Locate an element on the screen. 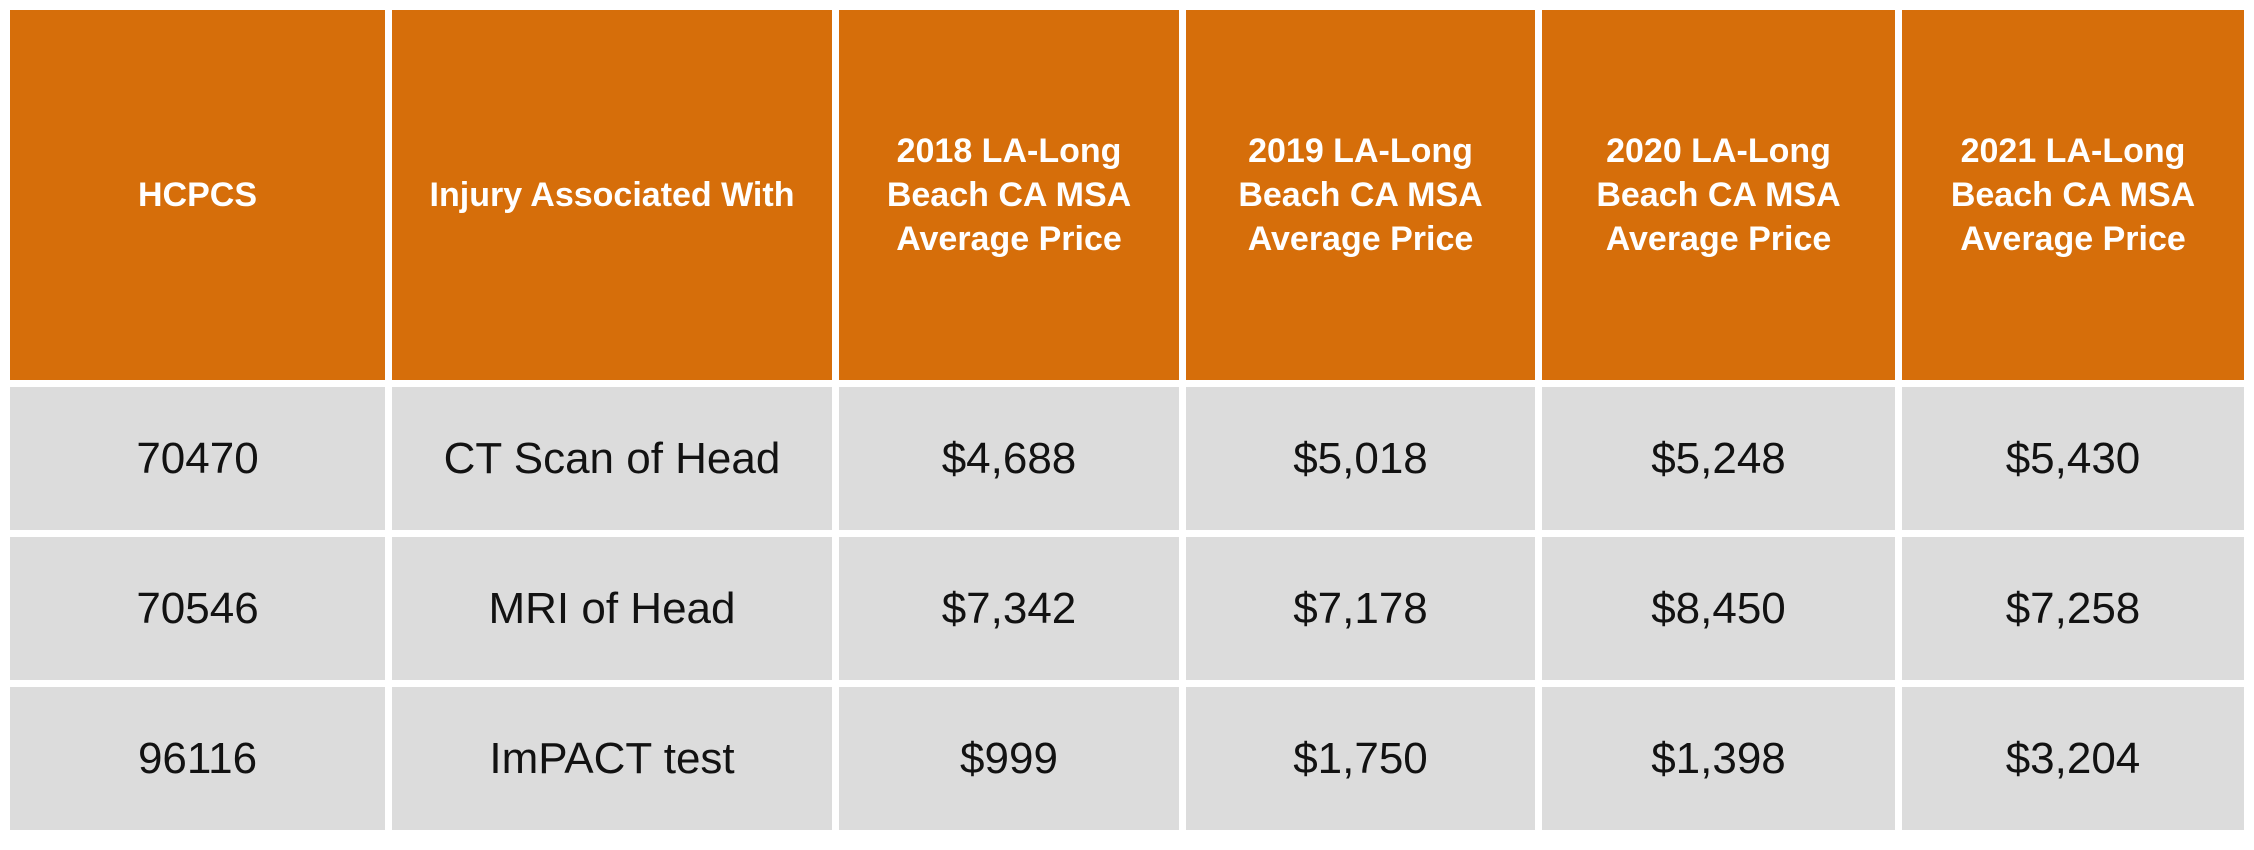 This screenshot has width=2254, height=850. cell-price-2018: $7,342 is located at coordinates (1009, 608).